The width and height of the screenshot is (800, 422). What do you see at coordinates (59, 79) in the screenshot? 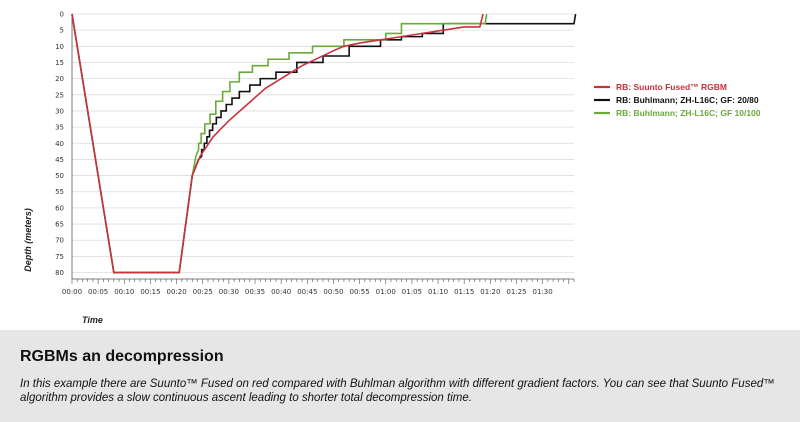
I see `y-tick-label: 20` at bounding box center [59, 79].